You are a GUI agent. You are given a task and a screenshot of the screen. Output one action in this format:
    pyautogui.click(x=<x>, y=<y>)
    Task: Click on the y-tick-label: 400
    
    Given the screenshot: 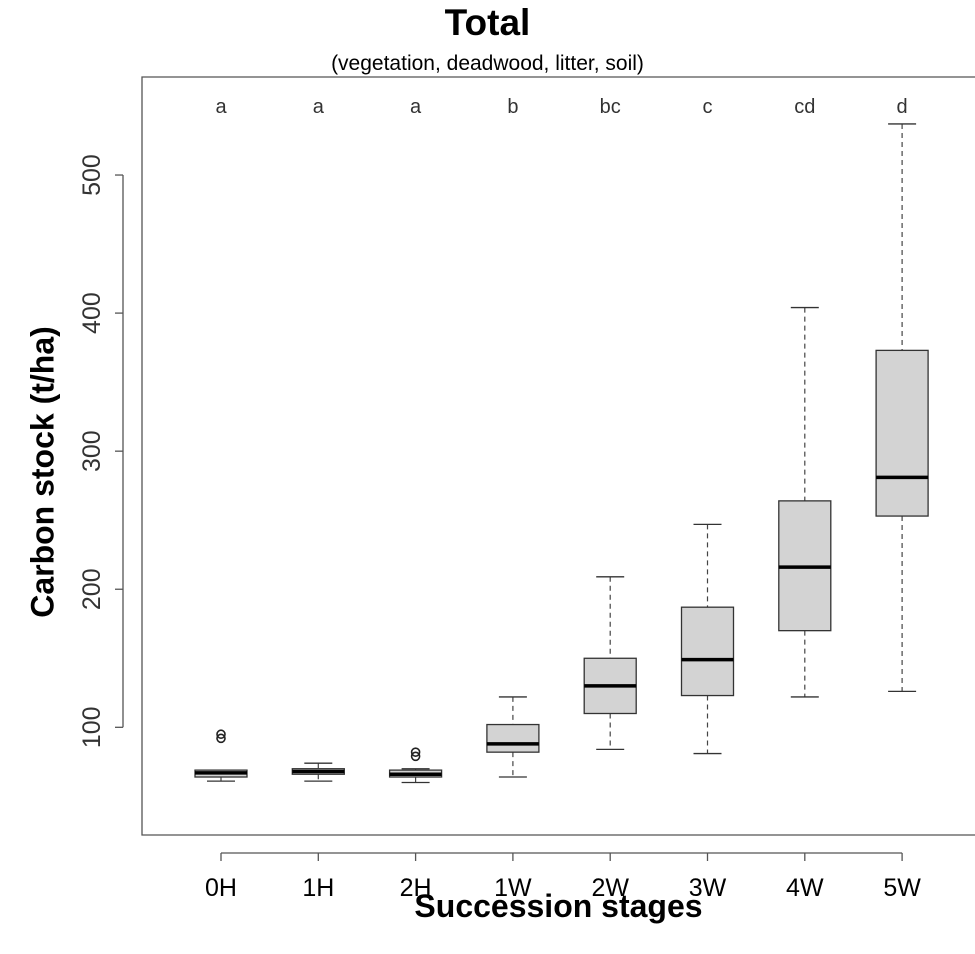 What is the action you would take?
    pyautogui.click(x=92, y=313)
    